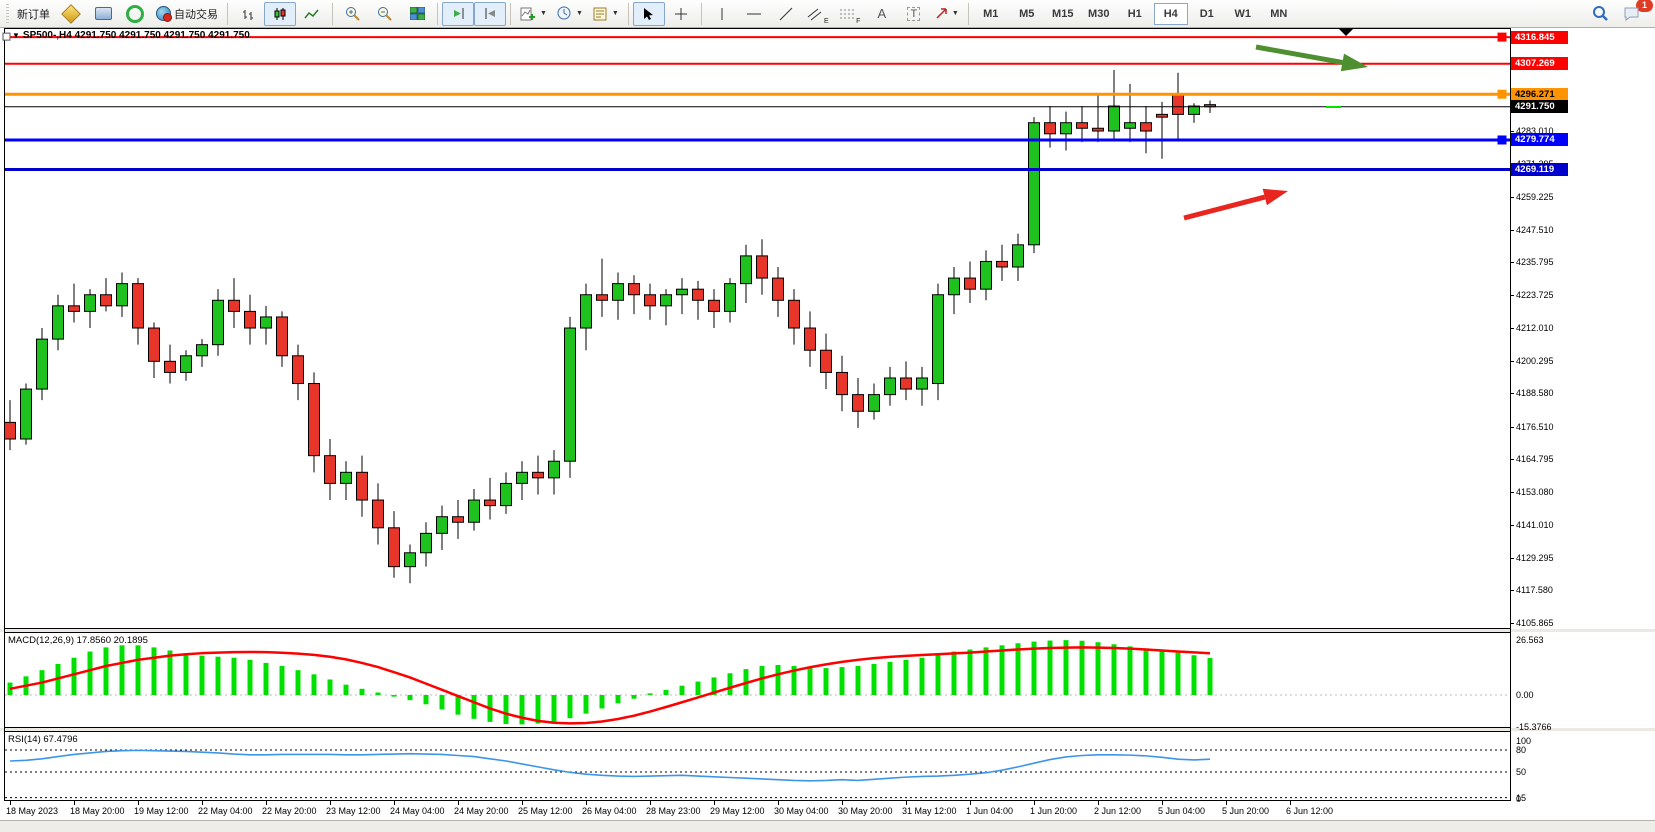 Image resolution: width=1655 pixels, height=832 pixels. I want to click on auto-trading-button: 自动交易, so click(187, 14).